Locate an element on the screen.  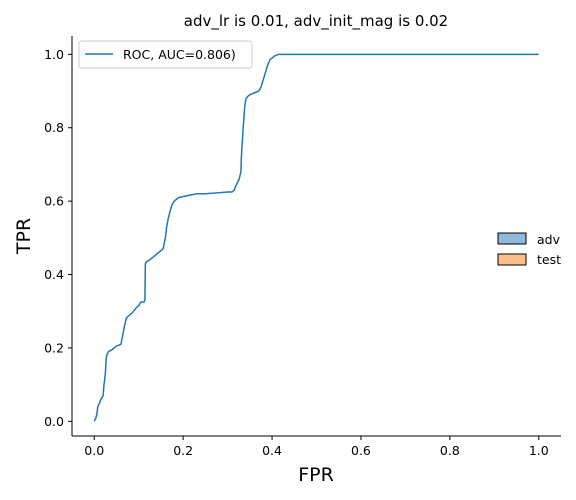
legend-main: ROC, AUC=0.806) is located at coordinates (165, 54).